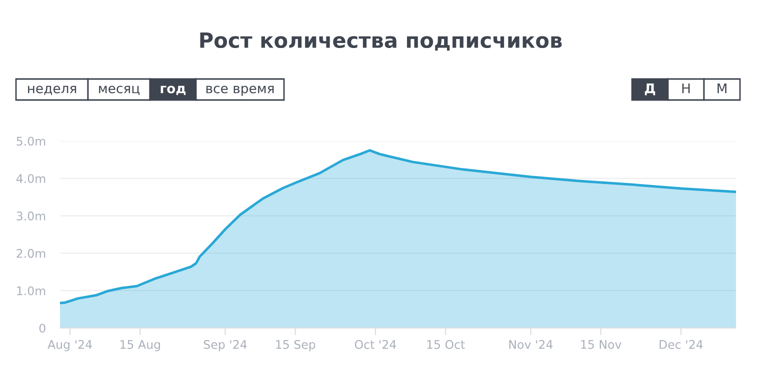 This screenshot has height=382, width=761. Describe the element at coordinates (70, 346) in the screenshot. I see `x-tick-label: Aug '24` at that location.